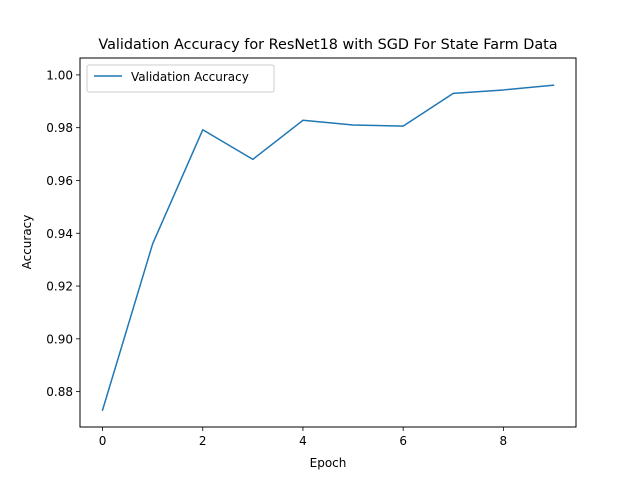  What do you see at coordinates (27, 242) in the screenshot?
I see `y-axis-label: Accuracy` at bounding box center [27, 242].